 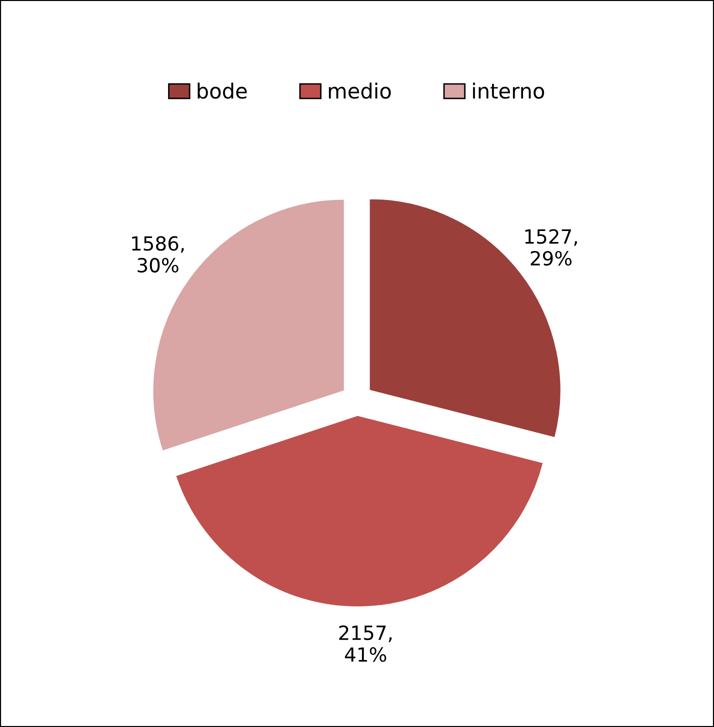 I want to click on legend-label: bode, so click(x=222, y=90).